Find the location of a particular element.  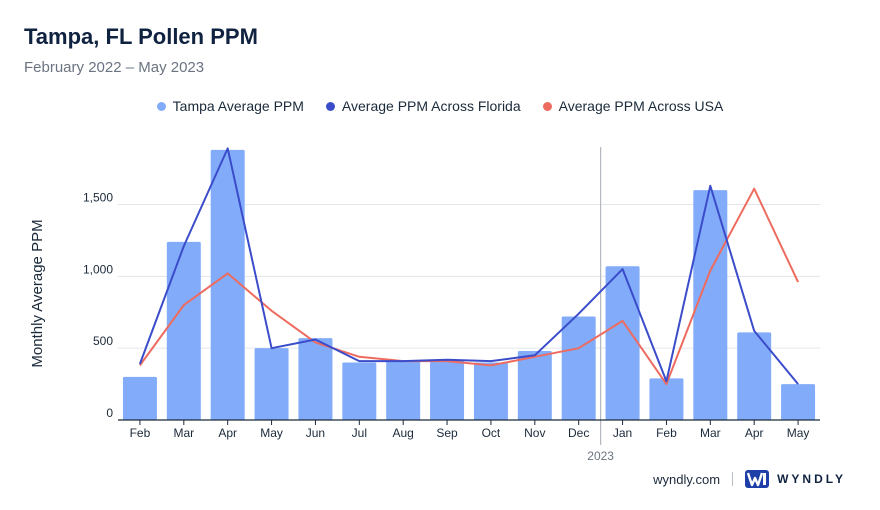

footer-site-link: wyndly.com is located at coordinates (687, 479).